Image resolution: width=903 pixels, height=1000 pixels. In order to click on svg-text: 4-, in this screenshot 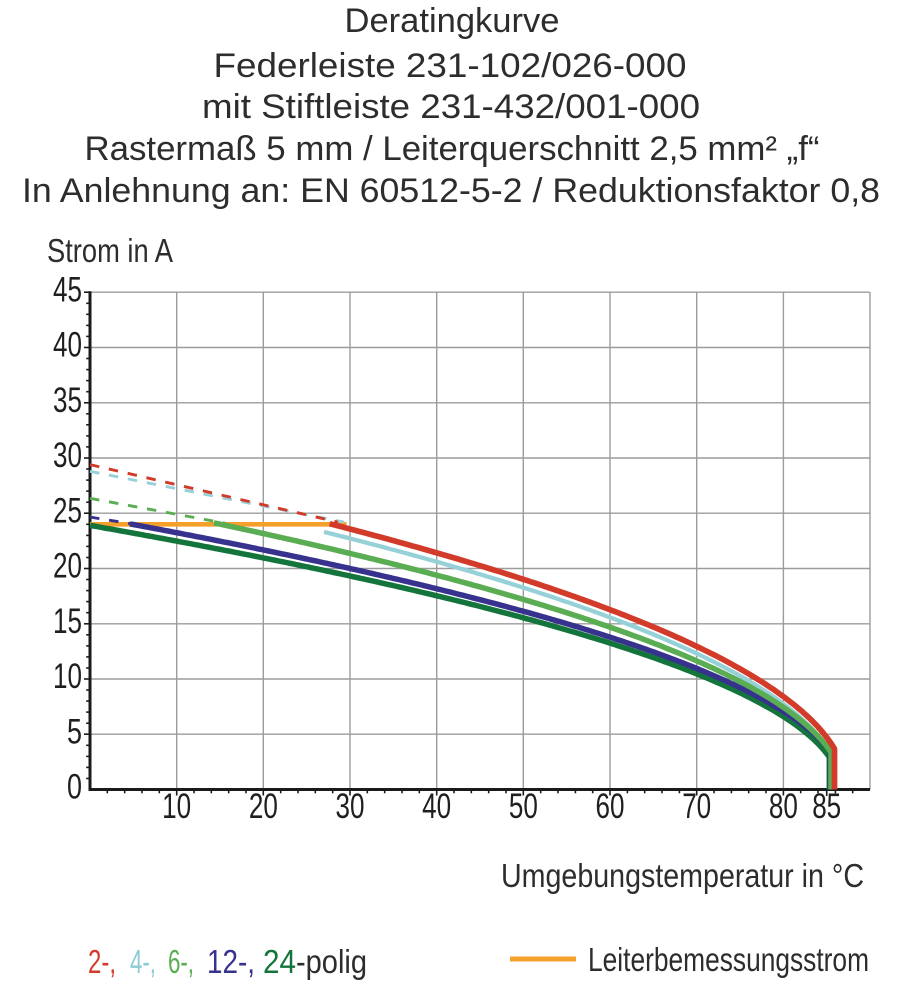, I will do `click(143, 961)`.